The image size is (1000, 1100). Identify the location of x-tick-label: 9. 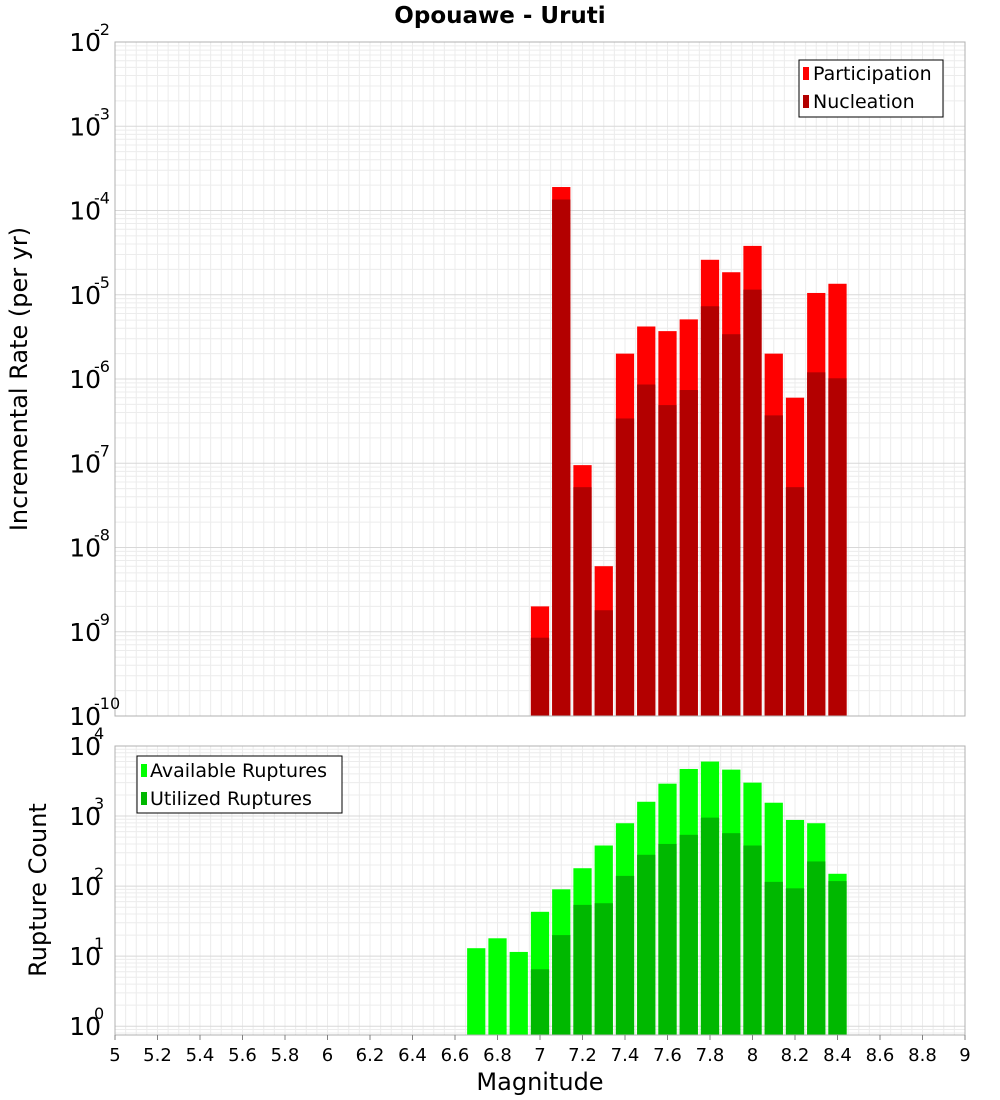
(964, 1055).